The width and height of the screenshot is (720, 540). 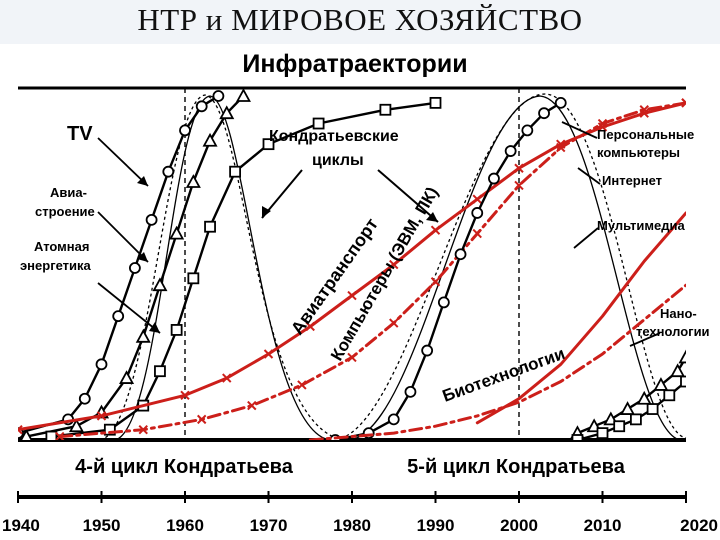 What do you see at coordinates (641, 225) in the screenshot?
I see `label-multimedia: Мультимедиа` at bounding box center [641, 225].